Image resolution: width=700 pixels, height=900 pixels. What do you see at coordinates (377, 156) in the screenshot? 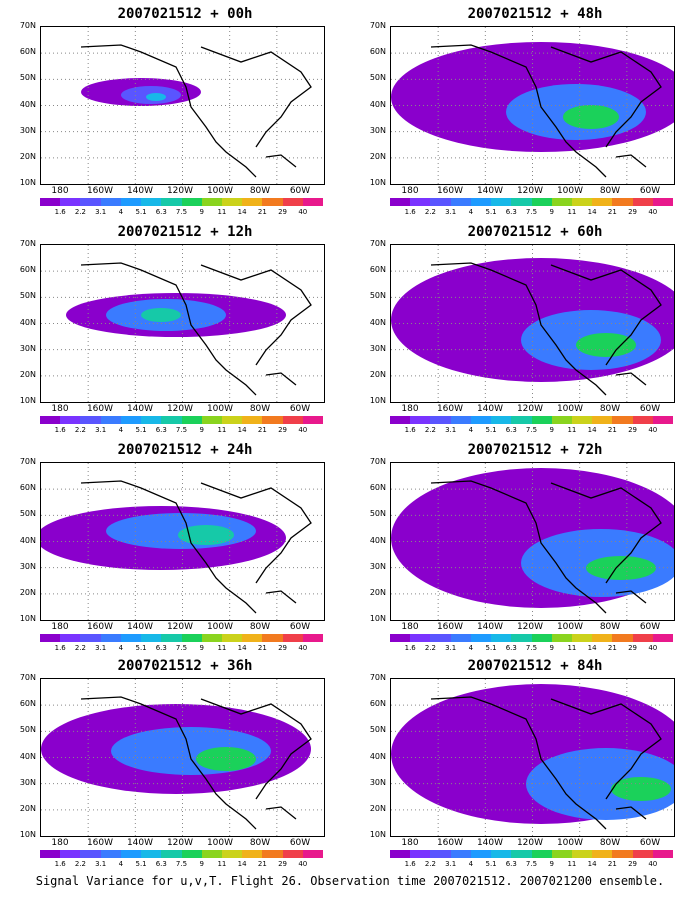
I see `lat-tick-label: 20N` at bounding box center [377, 156].